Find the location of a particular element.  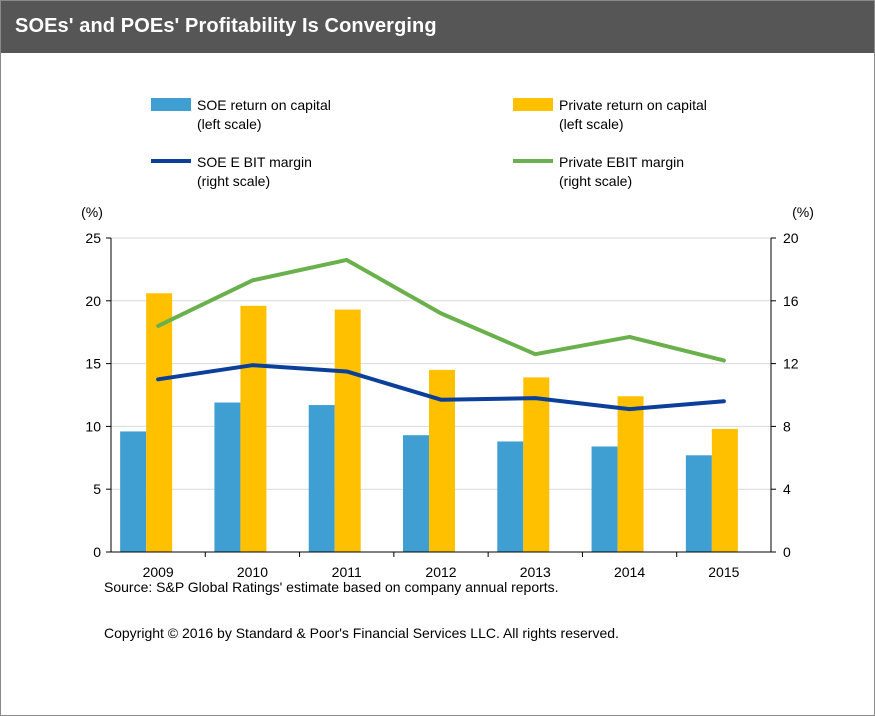

x-tick-label: 2013 is located at coordinates (535, 572).